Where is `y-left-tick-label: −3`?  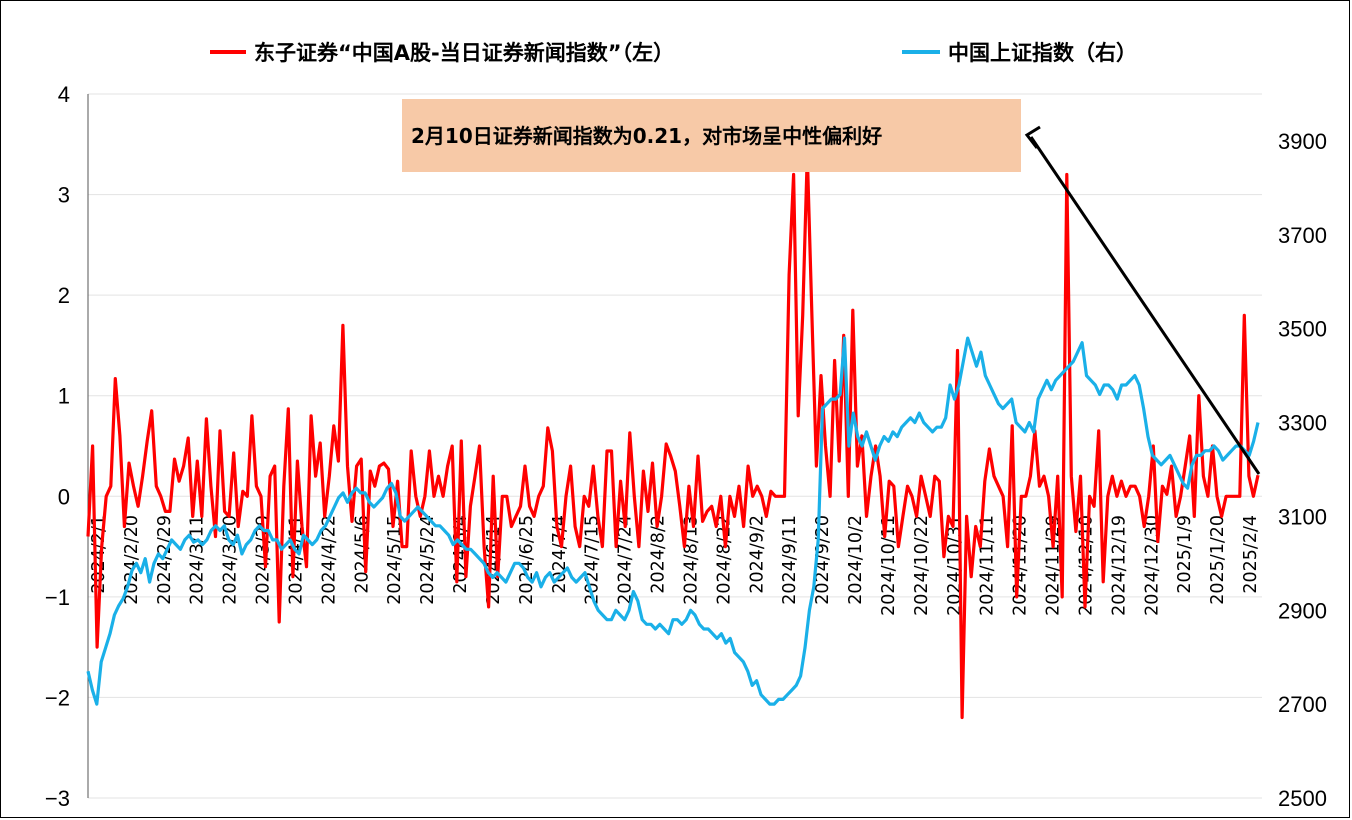
y-left-tick-label: −3 is located at coordinates (57, 798).